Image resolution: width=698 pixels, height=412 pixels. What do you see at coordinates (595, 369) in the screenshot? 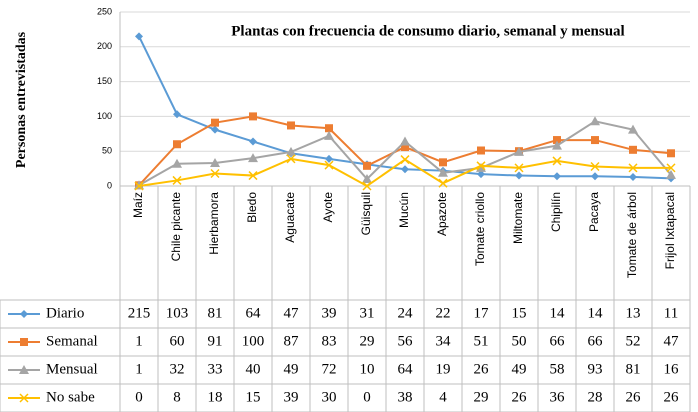
I see `table-cell: 93` at bounding box center [595, 369].